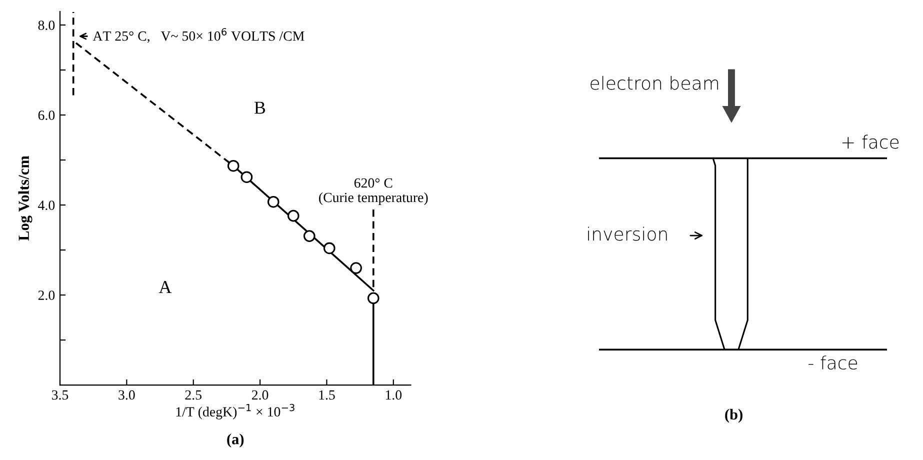  Describe the element at coordinates (627, 233) in the screenshot. I see `text: inversion` at that location.